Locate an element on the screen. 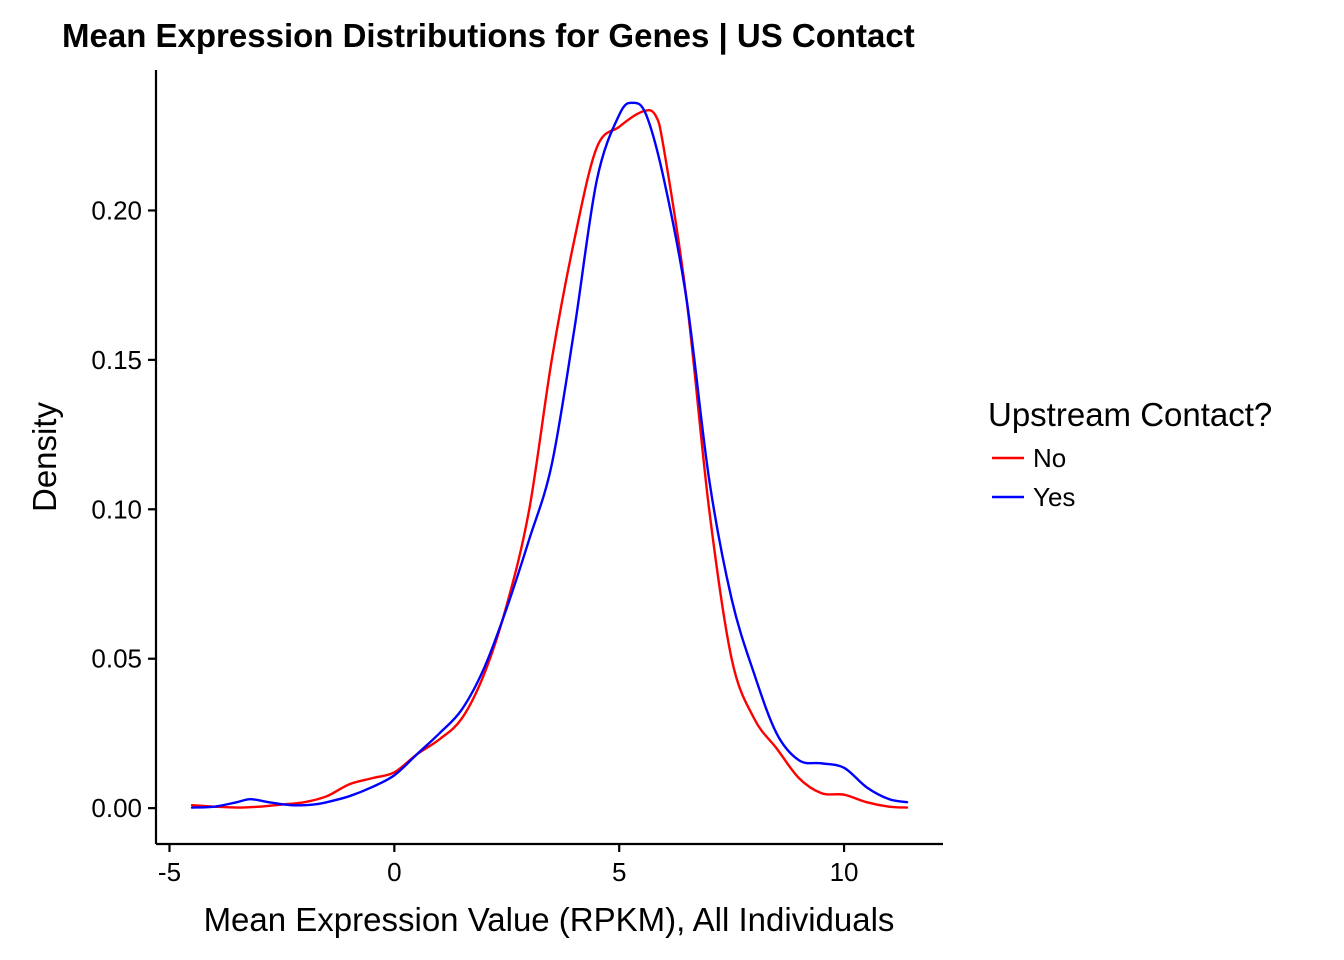 The image size is (1344, 960). y-tick-label: 0.05 is located at coordinates (116, 659).